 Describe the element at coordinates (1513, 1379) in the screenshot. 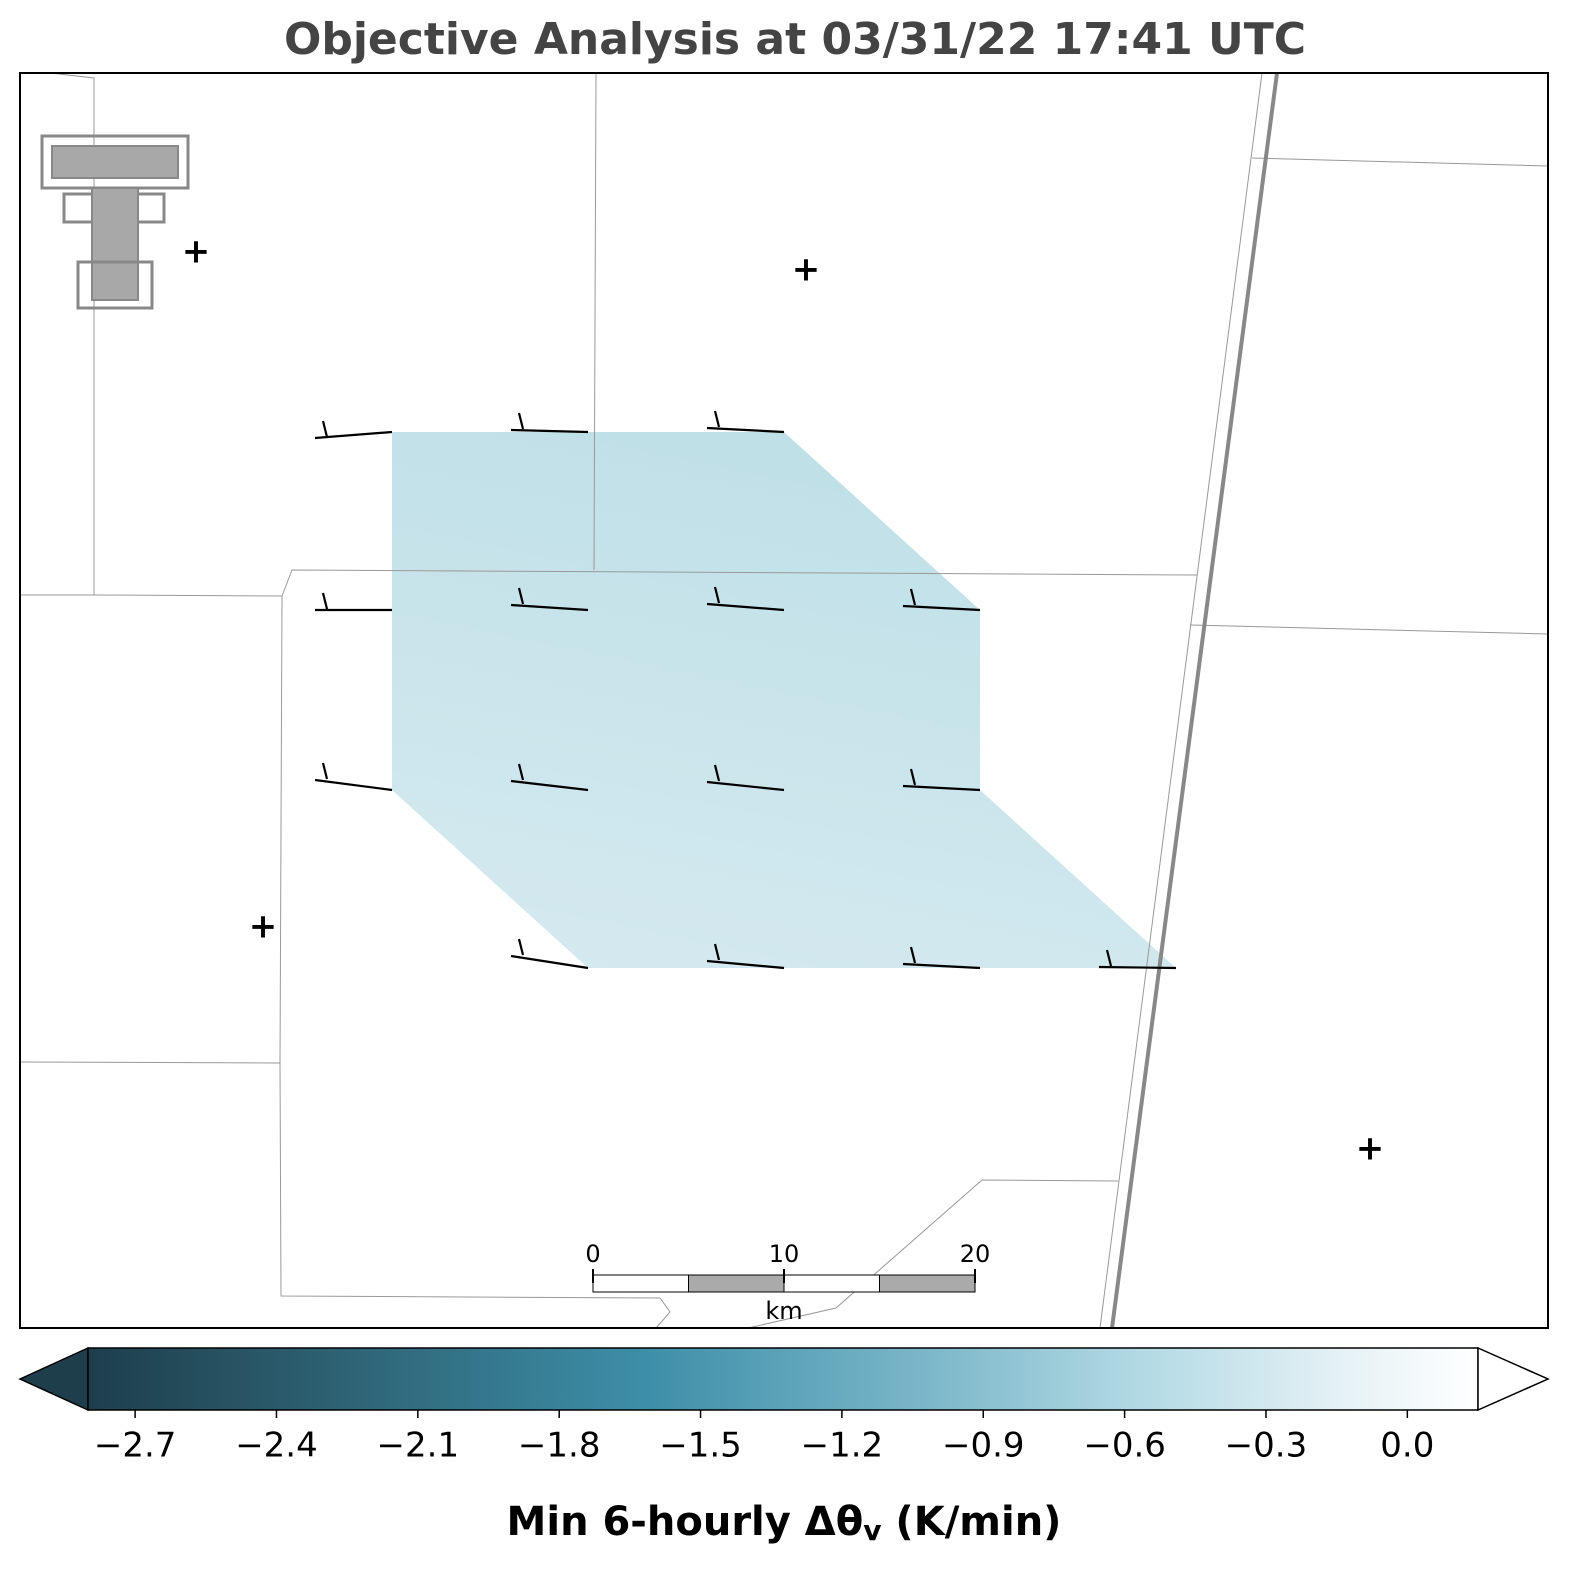

I see `colorbar-extend-high` at that location.